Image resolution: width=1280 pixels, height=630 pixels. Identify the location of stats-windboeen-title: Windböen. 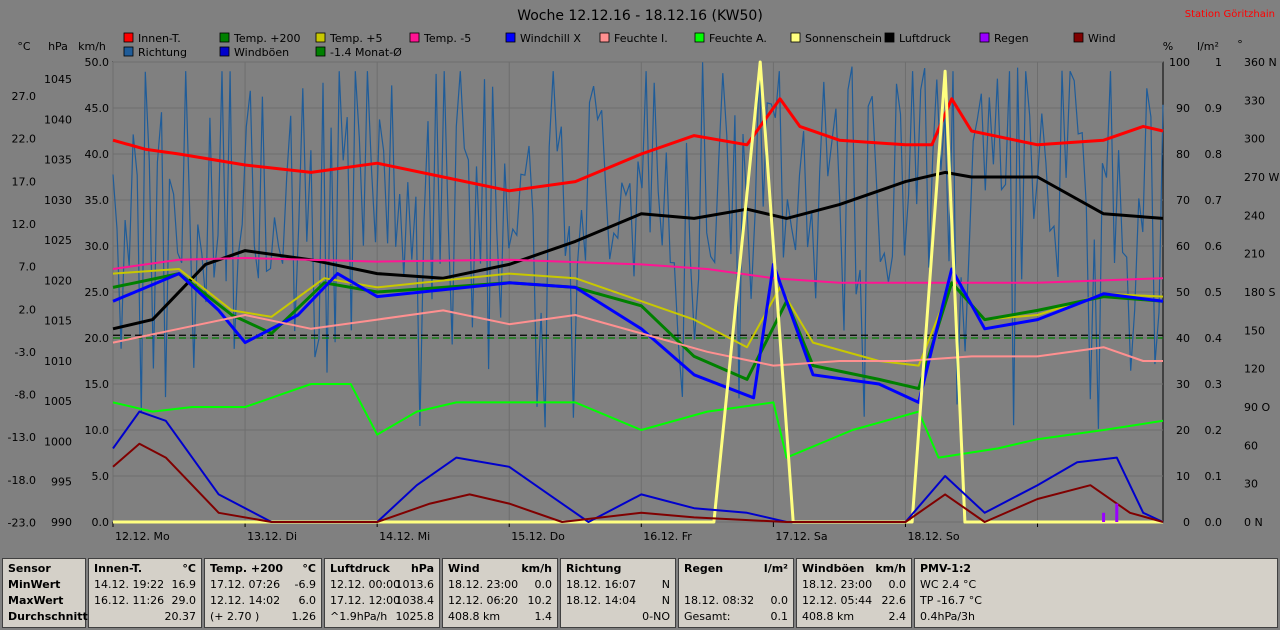
(833, 568).